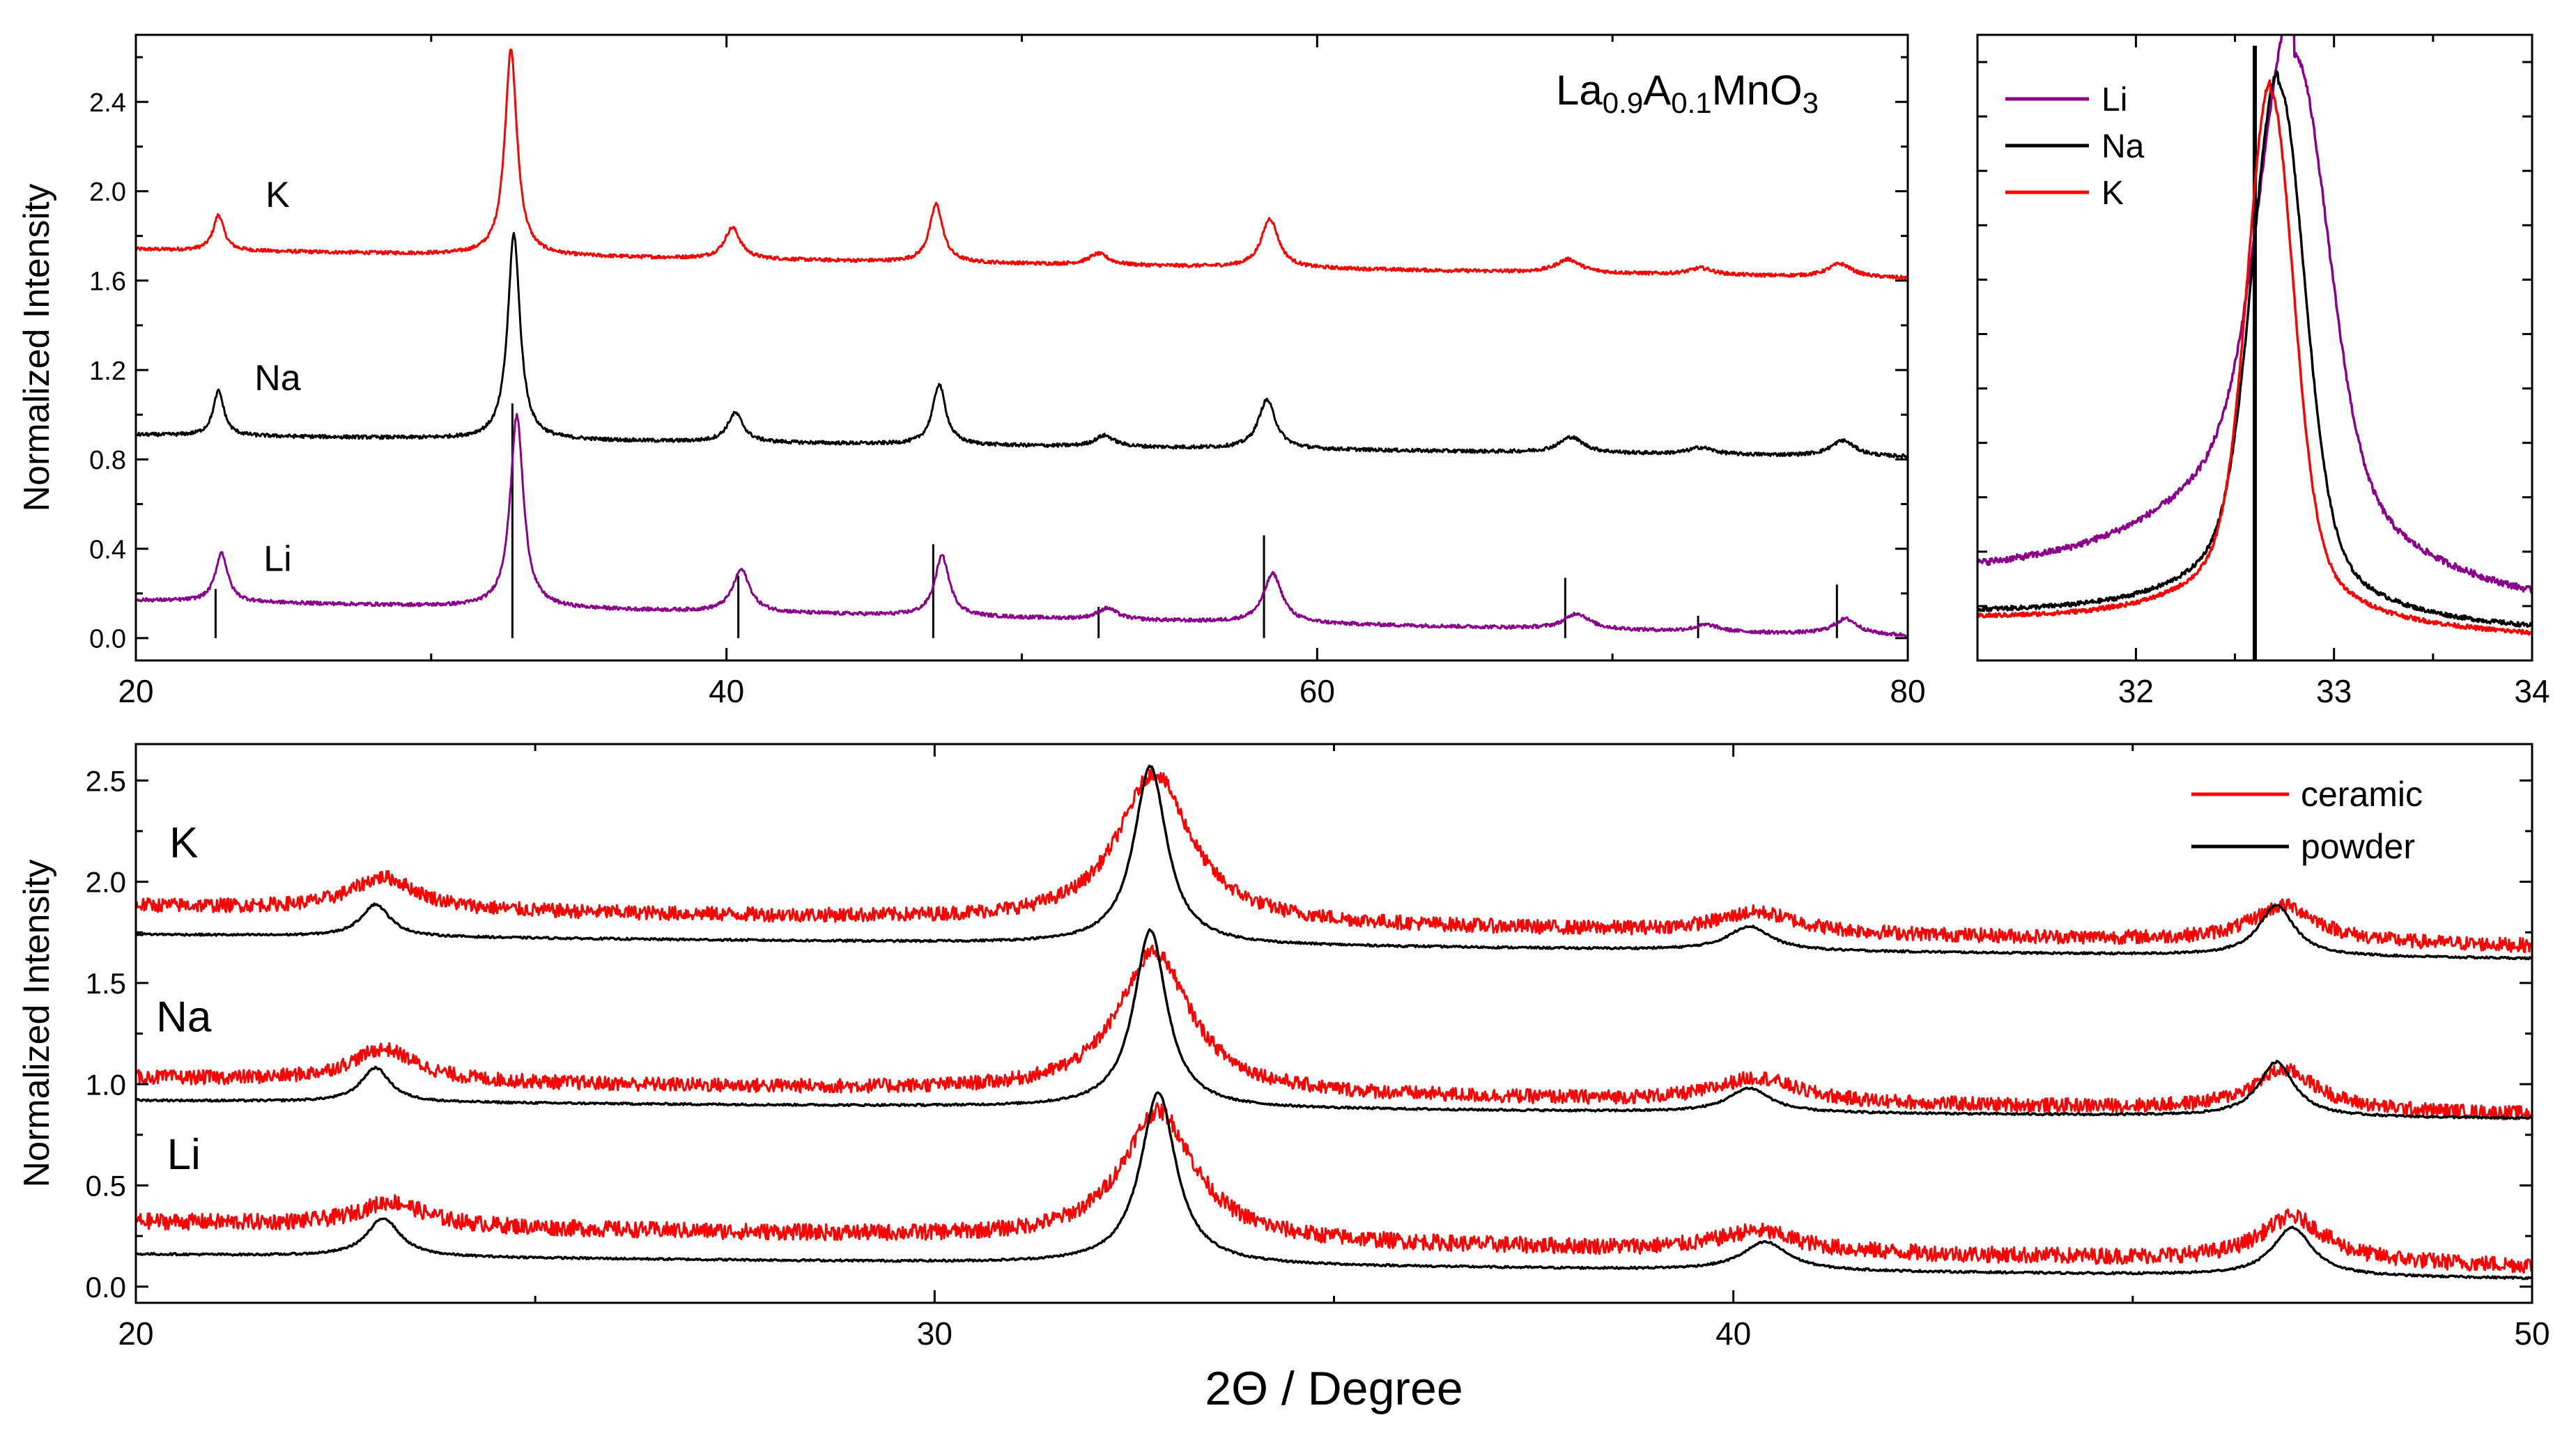  What do you see at coordinates (1811, 103) in the screenshot?
I see `title-subscript: 3` at bounding box center [1811, 103].